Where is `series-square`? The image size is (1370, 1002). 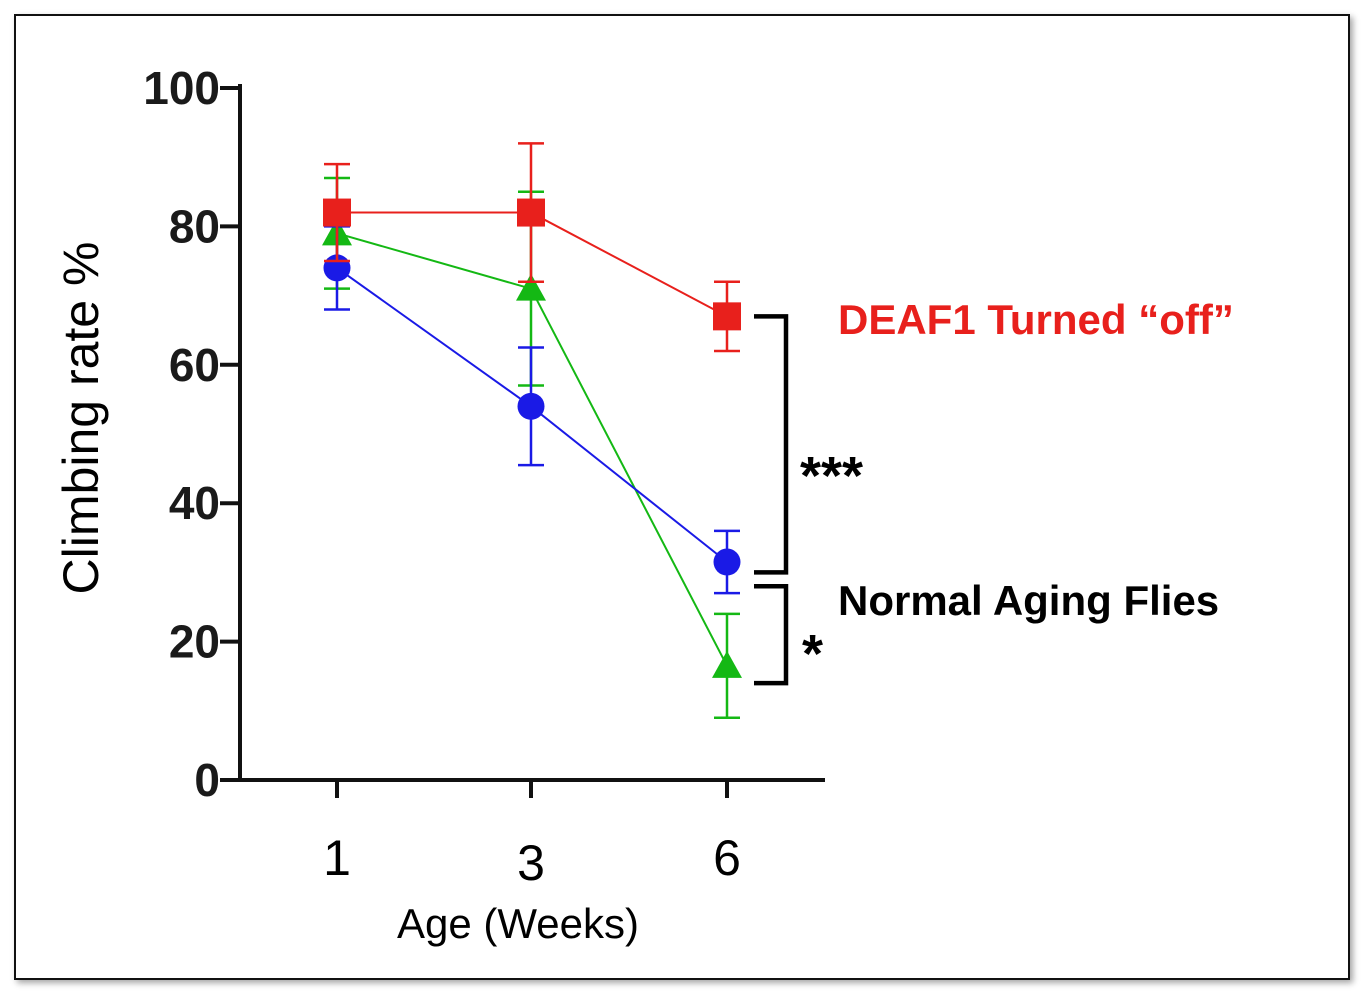 series-square is located at coordinates (532, 247).